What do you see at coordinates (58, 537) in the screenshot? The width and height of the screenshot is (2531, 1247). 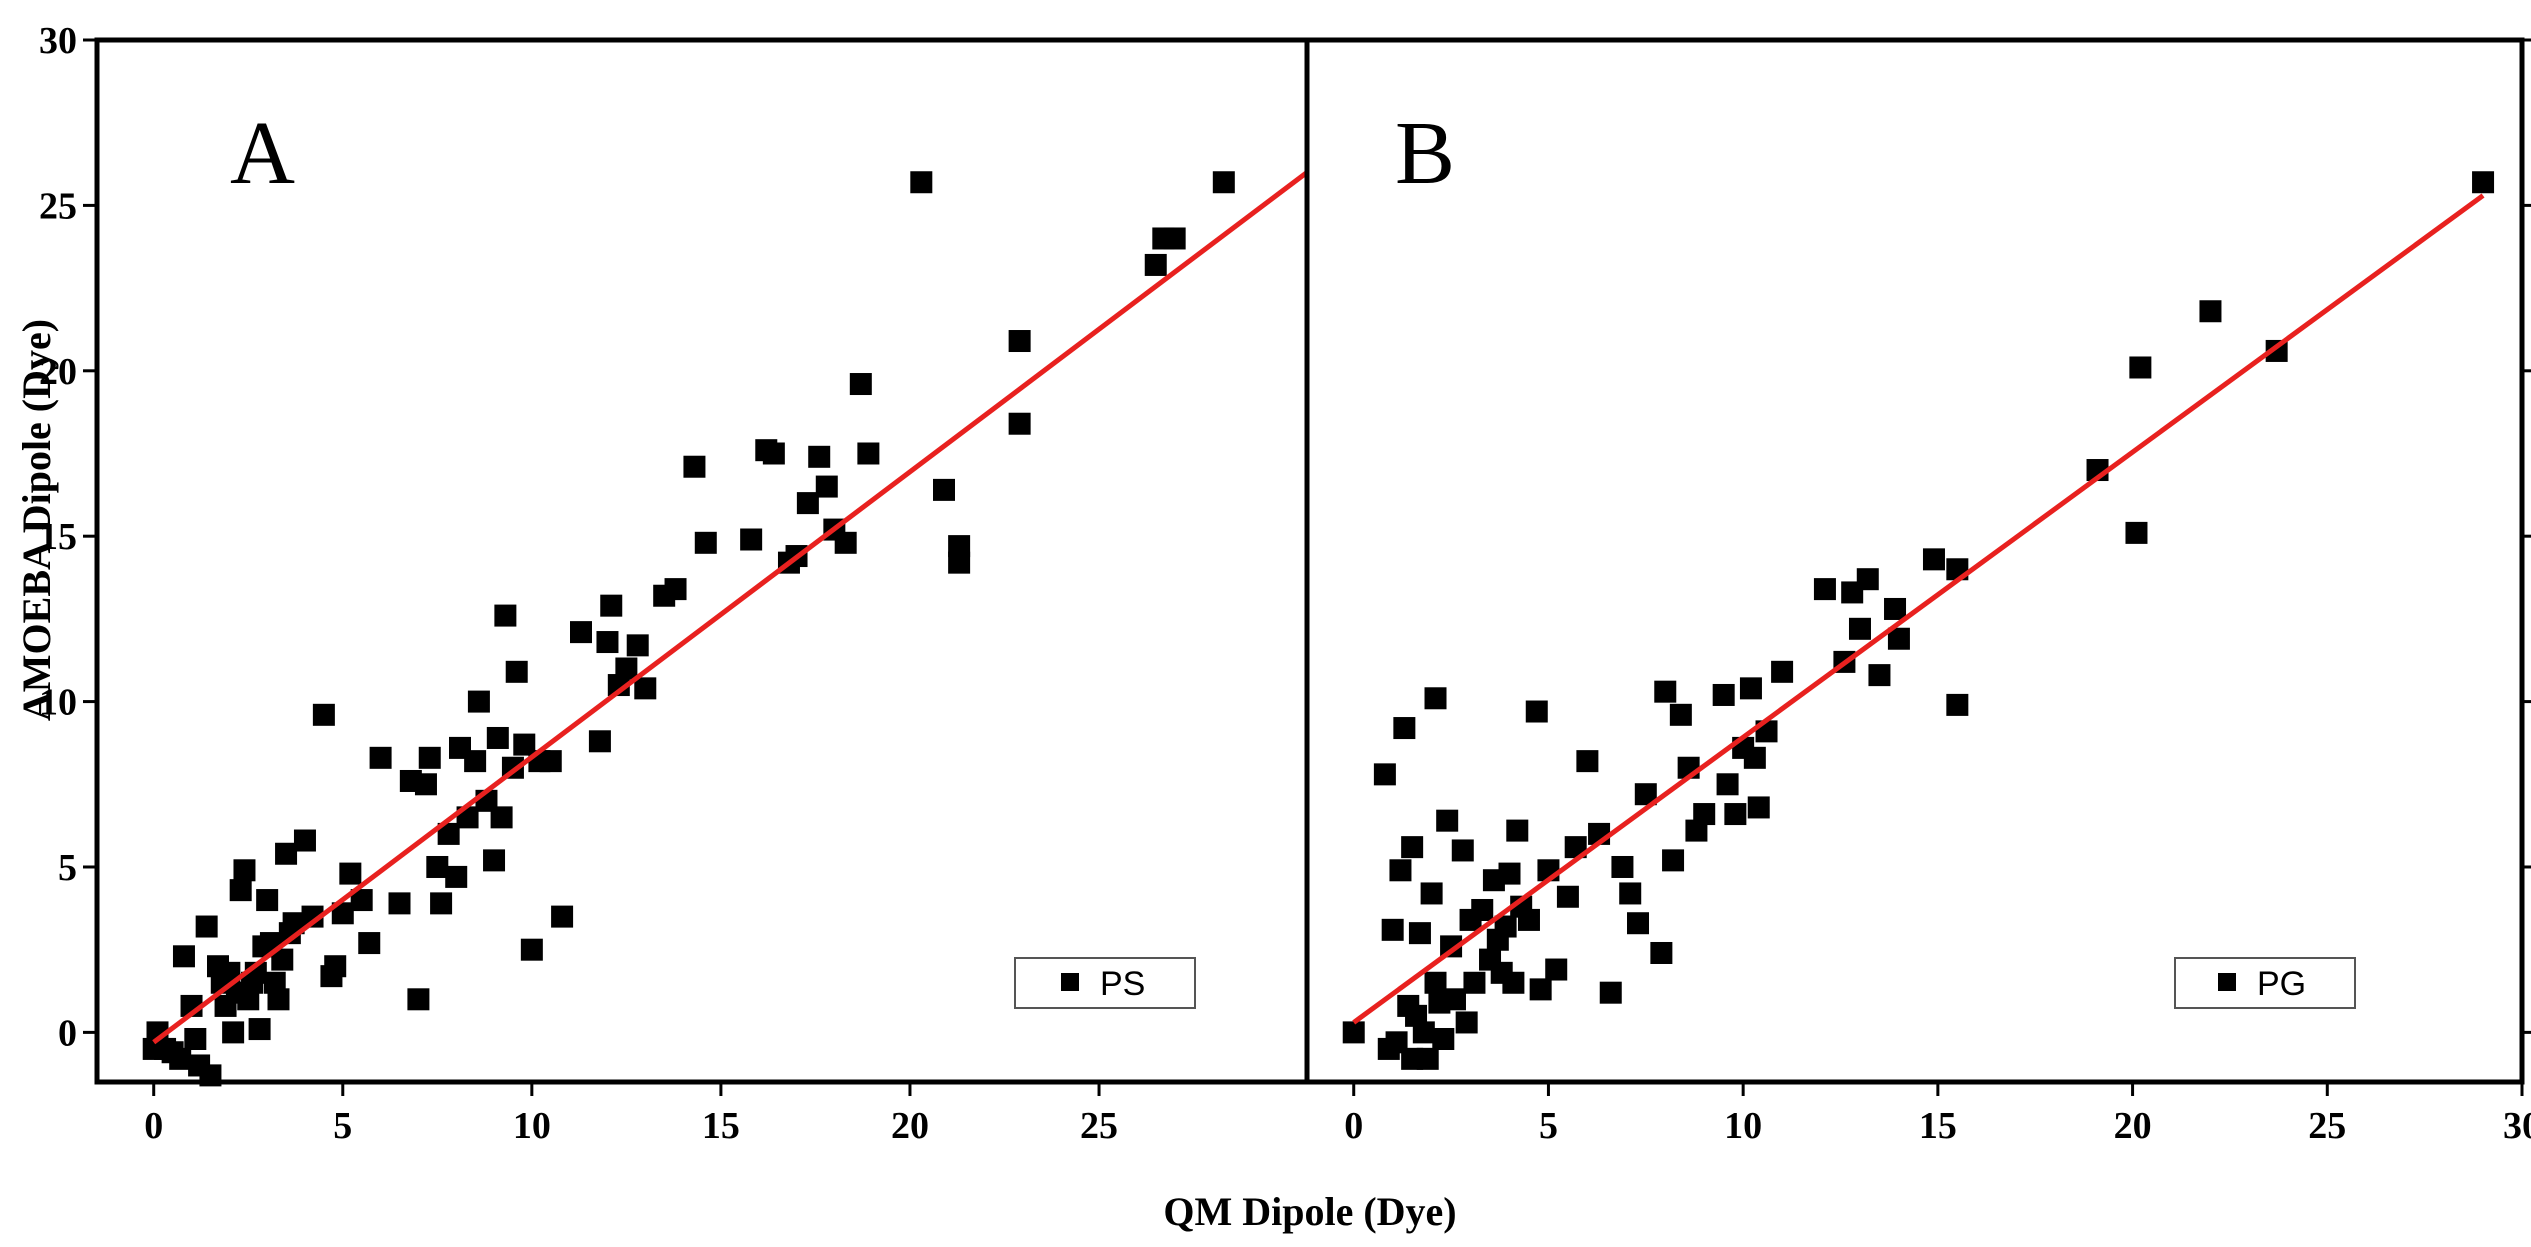 I see `panel-a-y-tick-label-15: 15` at bounding box center [58, 537].